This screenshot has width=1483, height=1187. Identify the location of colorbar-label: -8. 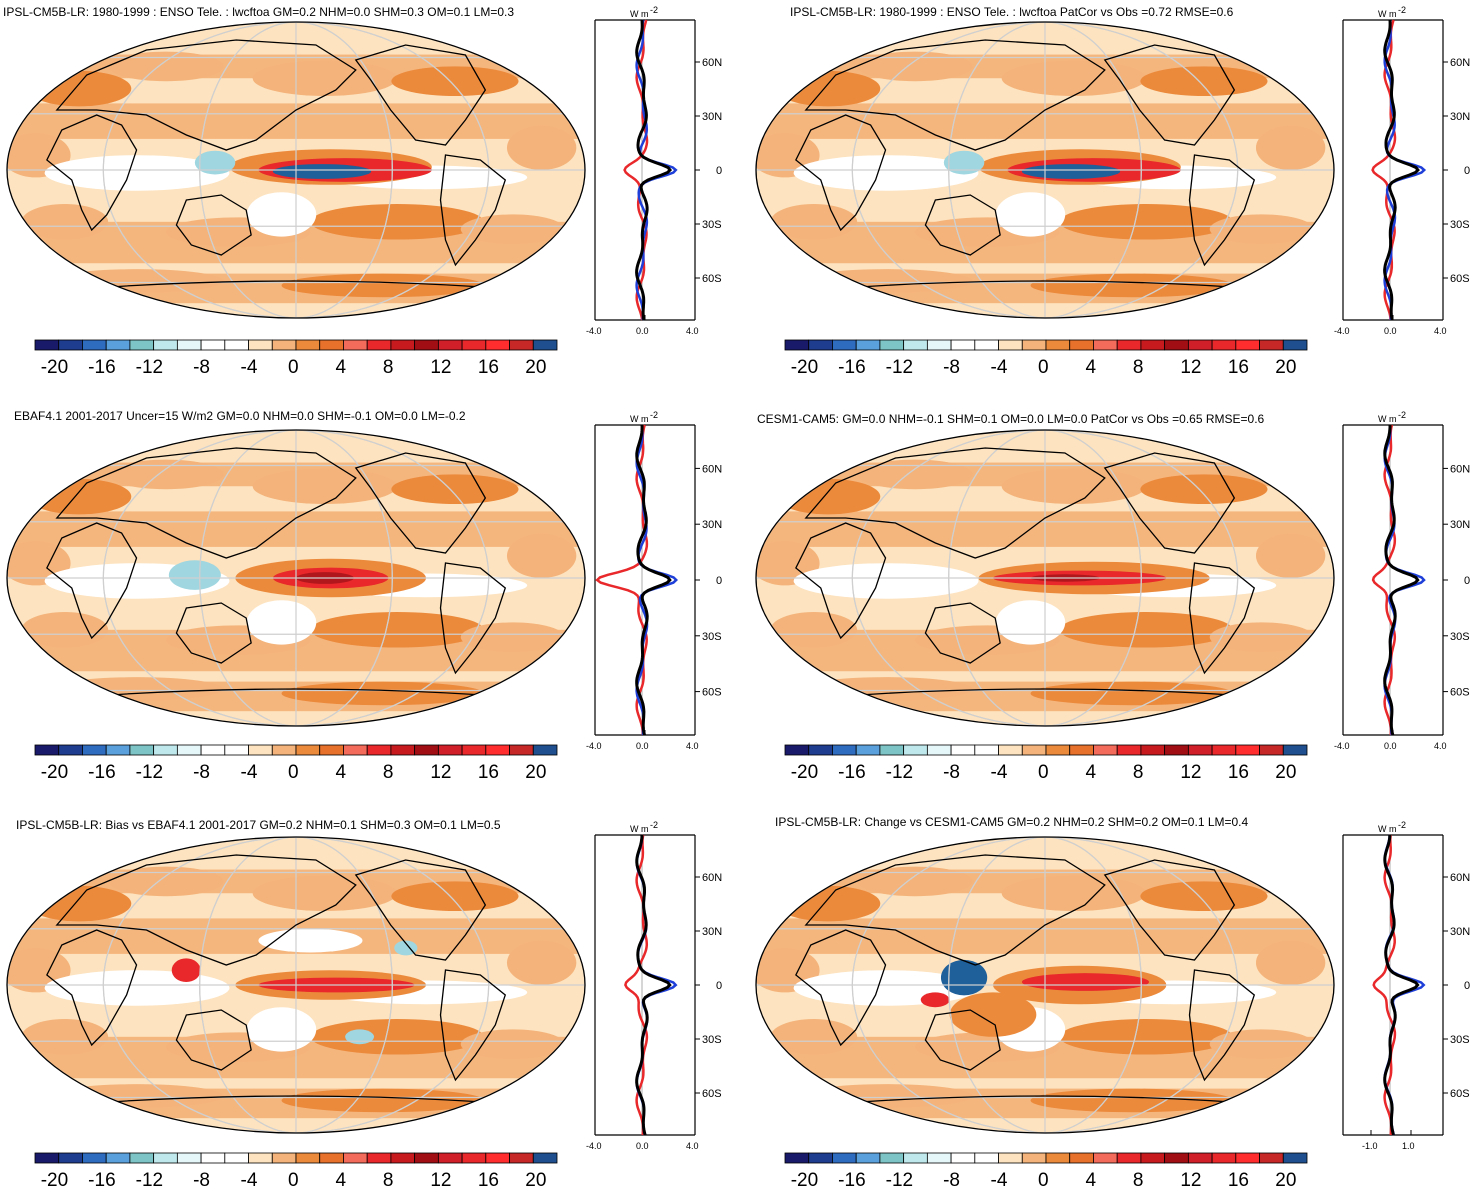
(951, 367).